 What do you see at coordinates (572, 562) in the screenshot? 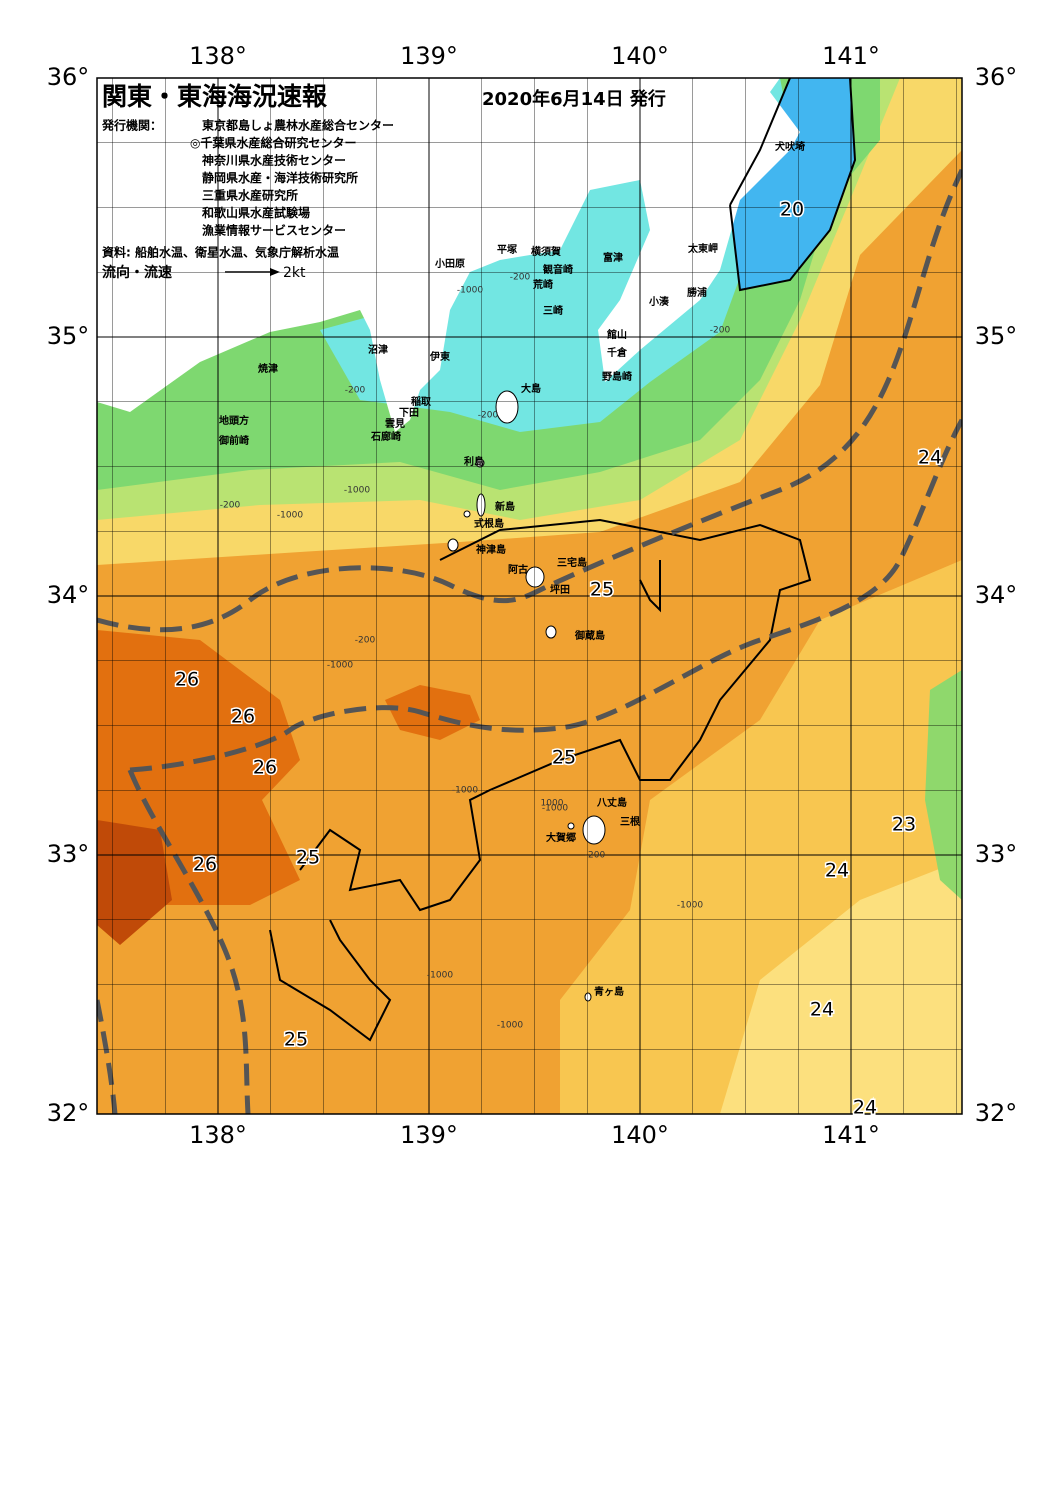
I see `place-name: 三宅島` at bounding box center [572, 562].